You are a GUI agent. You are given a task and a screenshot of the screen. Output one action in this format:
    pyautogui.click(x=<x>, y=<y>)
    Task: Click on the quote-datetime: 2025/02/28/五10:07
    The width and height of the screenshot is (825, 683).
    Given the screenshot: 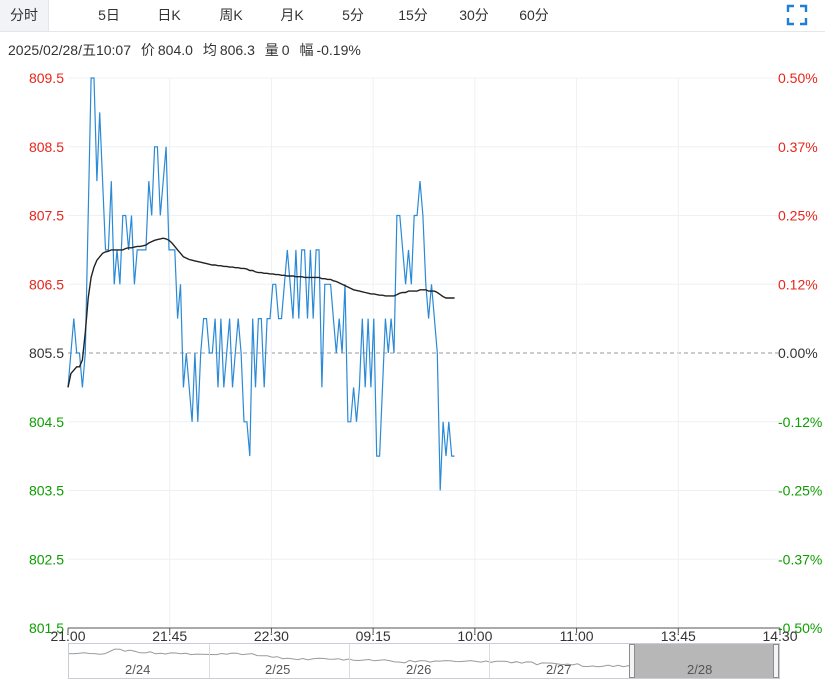 What is the action you would take?
    pyautogui.click(x=69, y=50)
    